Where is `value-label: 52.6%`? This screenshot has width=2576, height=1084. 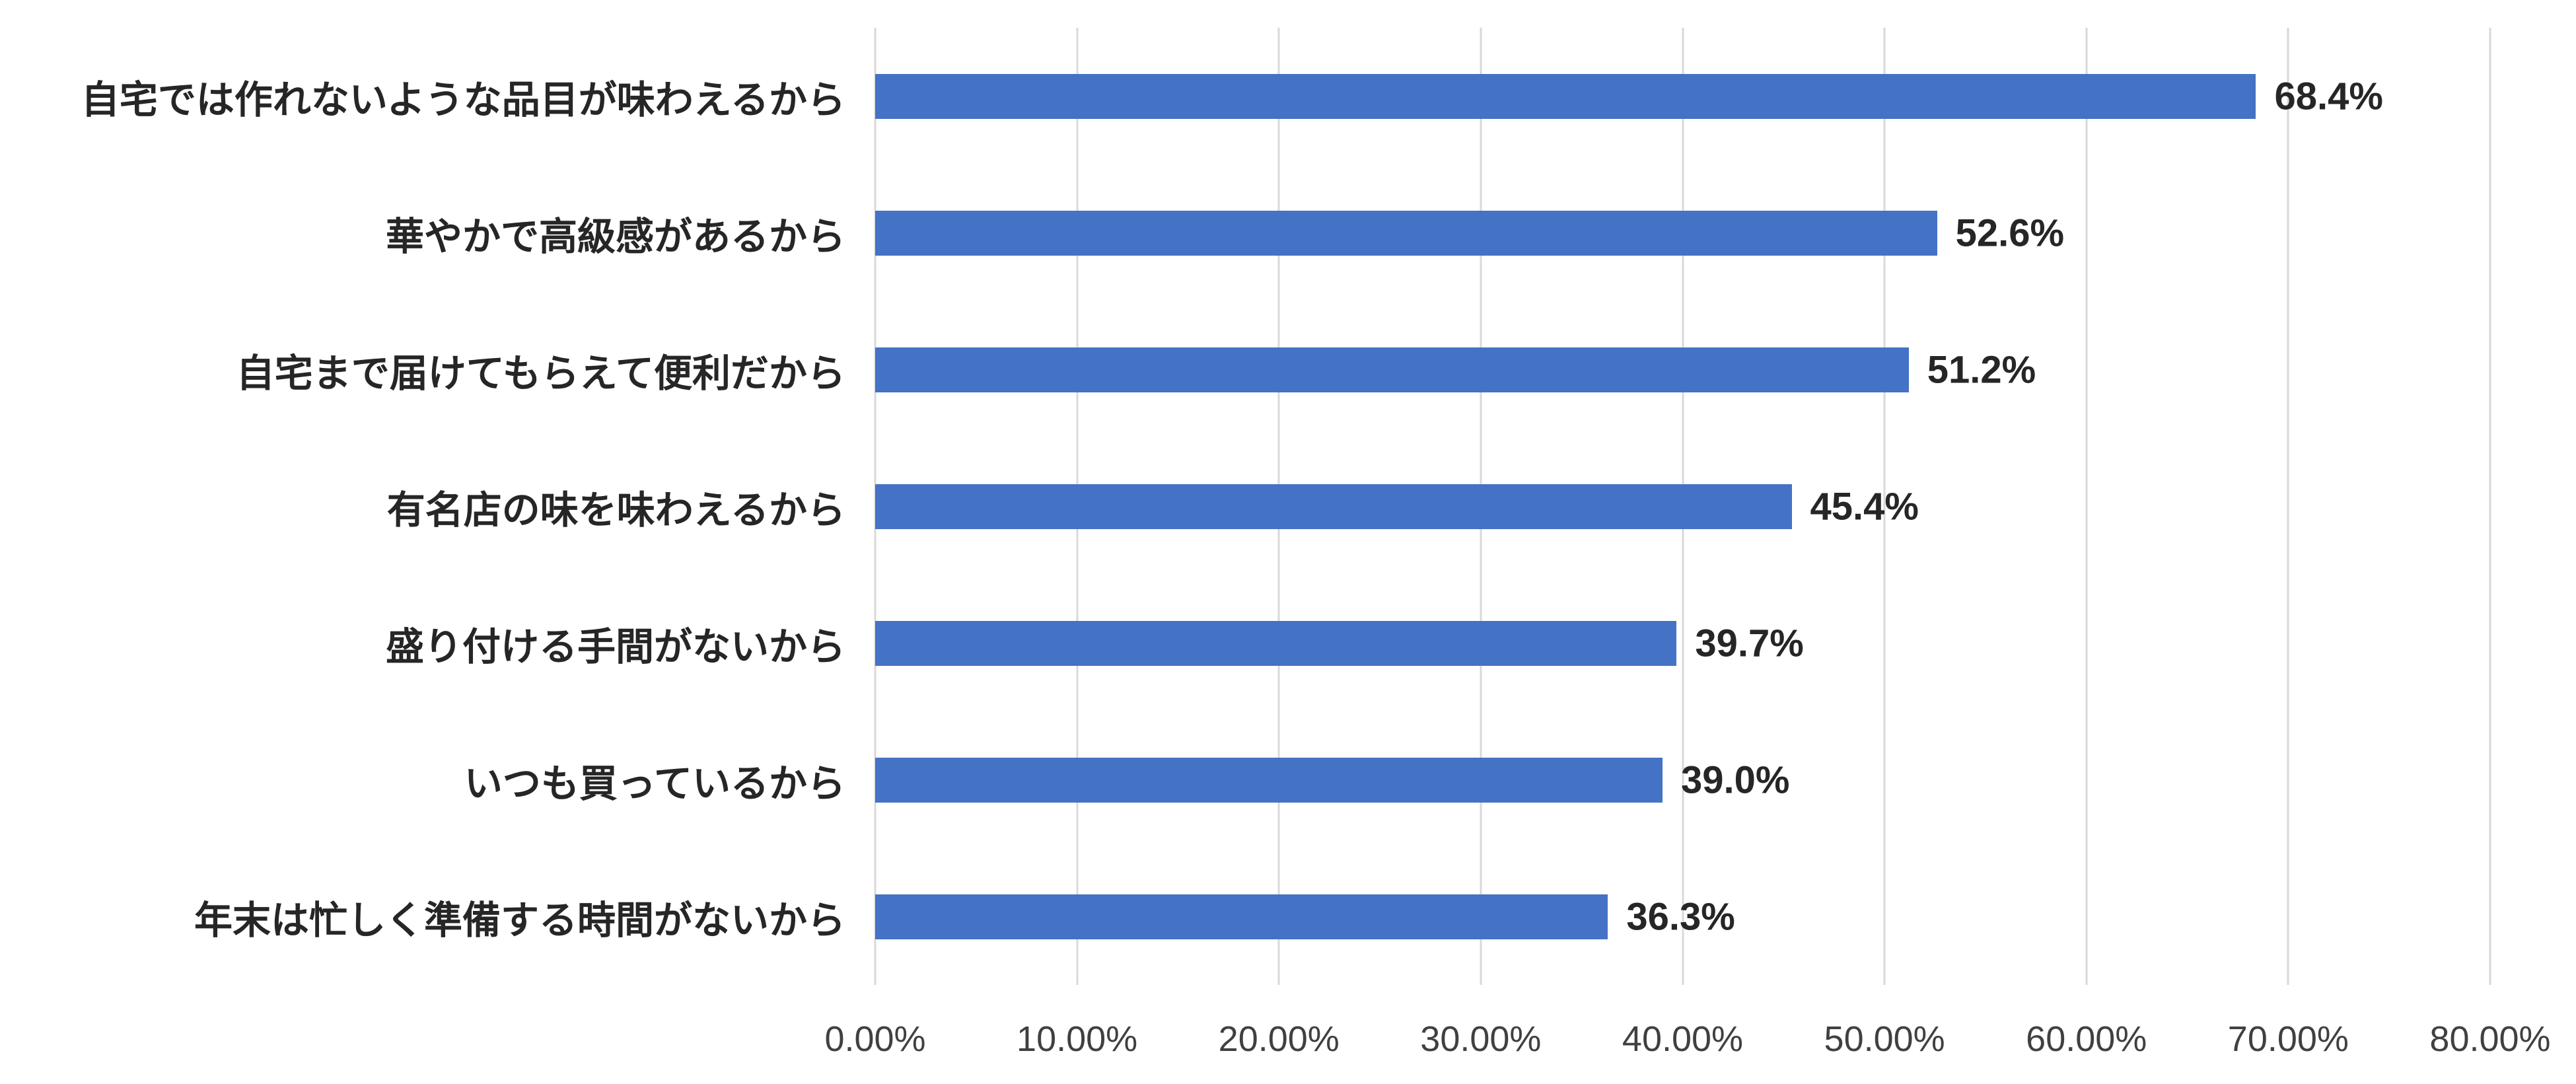
value-label: 52.6% is located at coordinates (2010, 233).